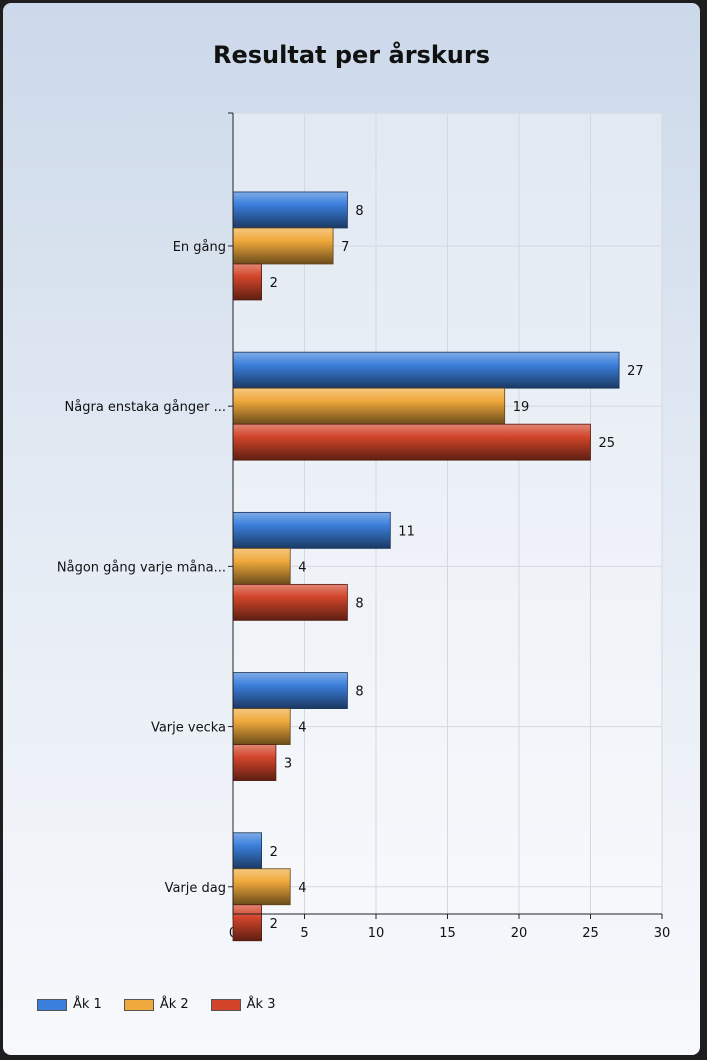 This screenshot has width=707, height=1060. I want to click on legend-label: Åk 3, so click(261, 1004).